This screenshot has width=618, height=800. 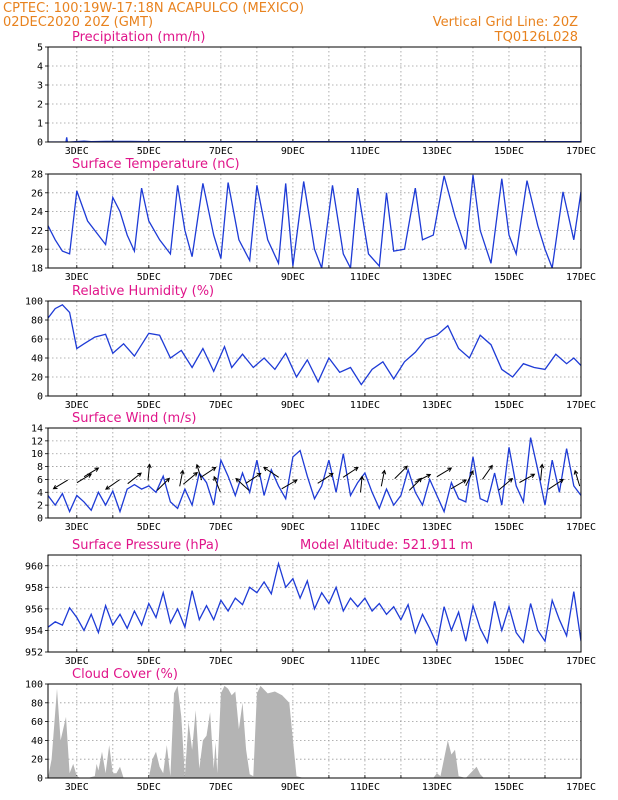 What do you see at coordinates (37, 321) in the screenshot?
I see `humidity-ytick-label: 80` at bounding box center [37, 321].